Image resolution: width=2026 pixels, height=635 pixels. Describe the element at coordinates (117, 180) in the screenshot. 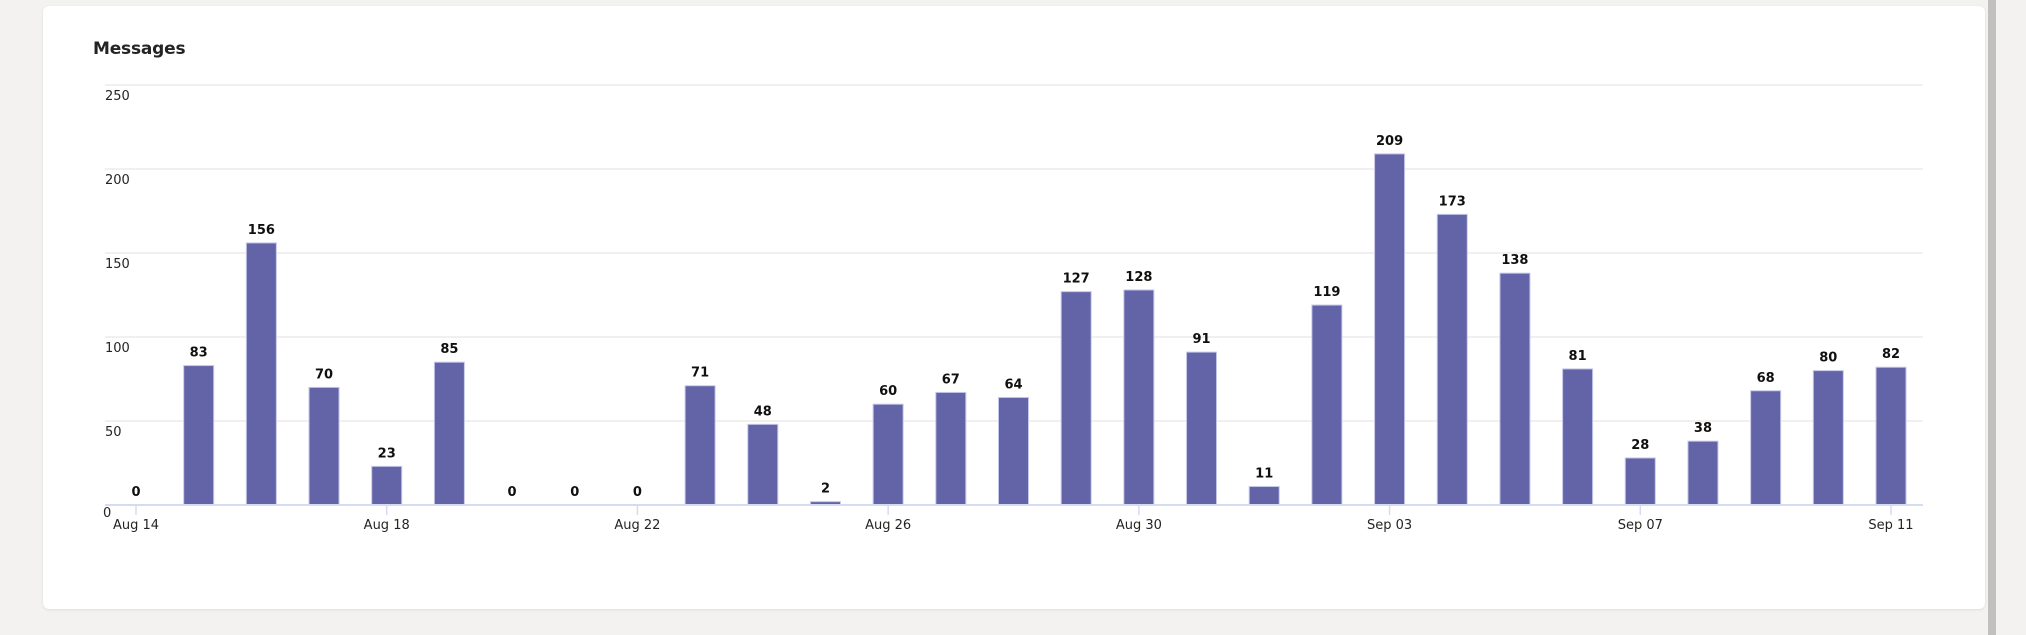

I see `y-tick-label: 200` at that location.